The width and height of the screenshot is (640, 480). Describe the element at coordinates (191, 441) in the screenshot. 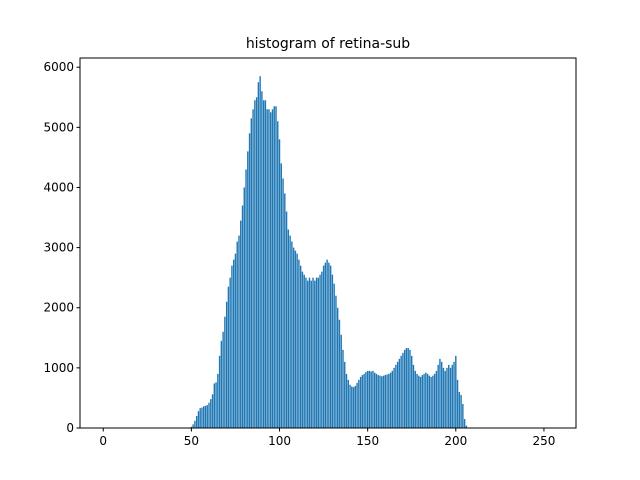

I see `x-tick-label: 50` at that location.